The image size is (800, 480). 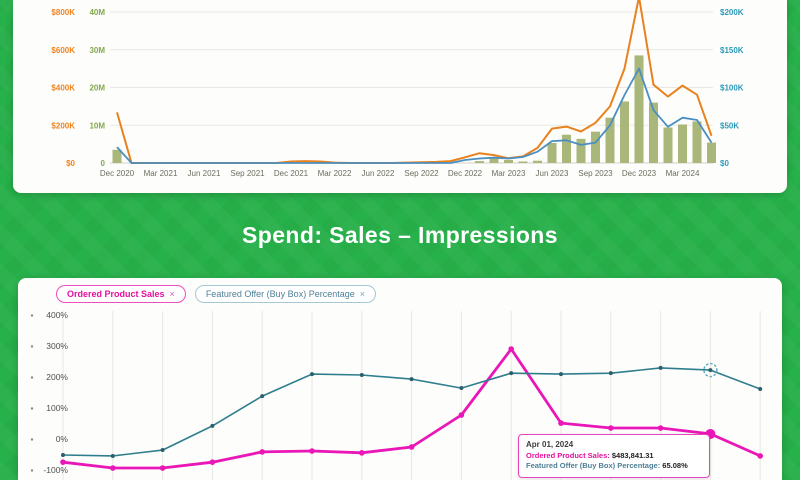 I want to click on x-axis-label: Sep 2021, so click(x=247, y=173).